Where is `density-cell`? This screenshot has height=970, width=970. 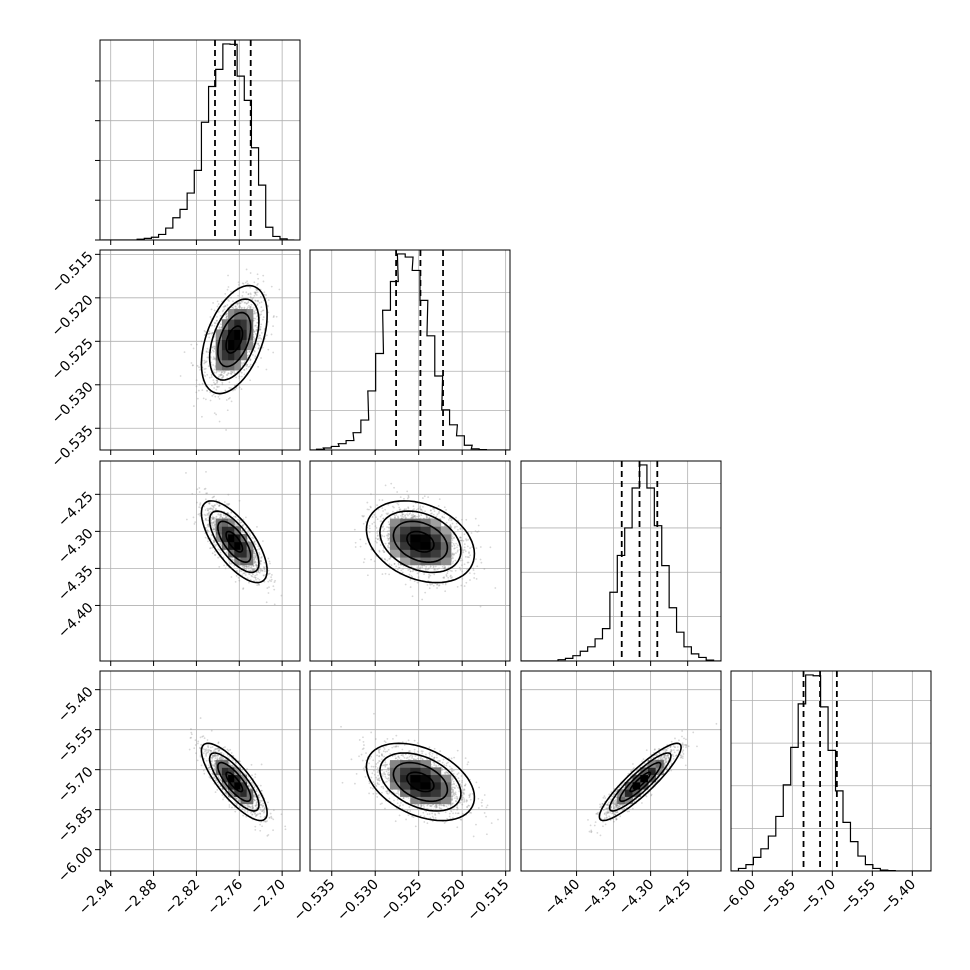
density-cell is located at coordinates (446, 538).